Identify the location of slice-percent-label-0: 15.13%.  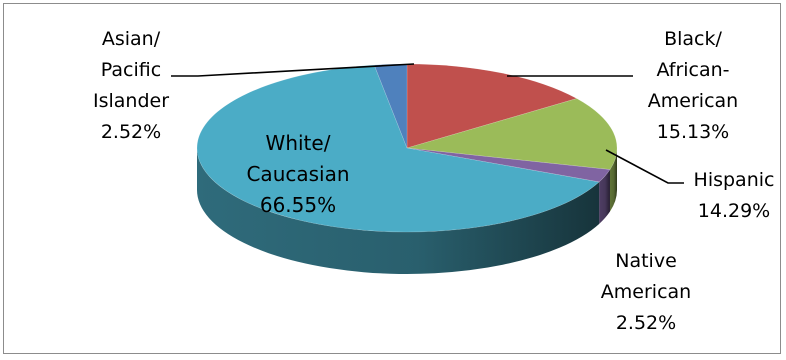
(693, 132).